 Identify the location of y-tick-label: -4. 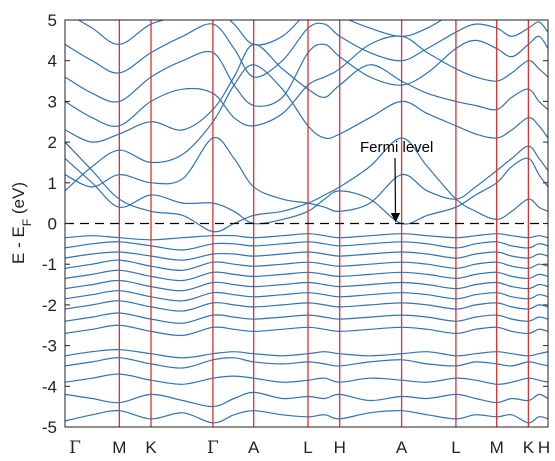
(49, 386).